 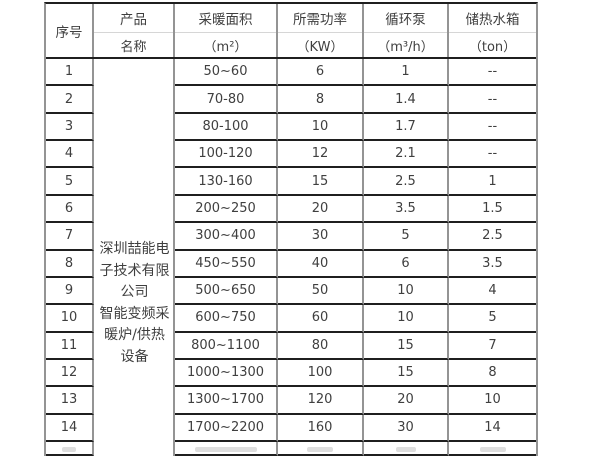 What do you see at coordinates (321, 401) in the screenshot?
I see `cell-required-power: 120` at bounding box center [321, 401].